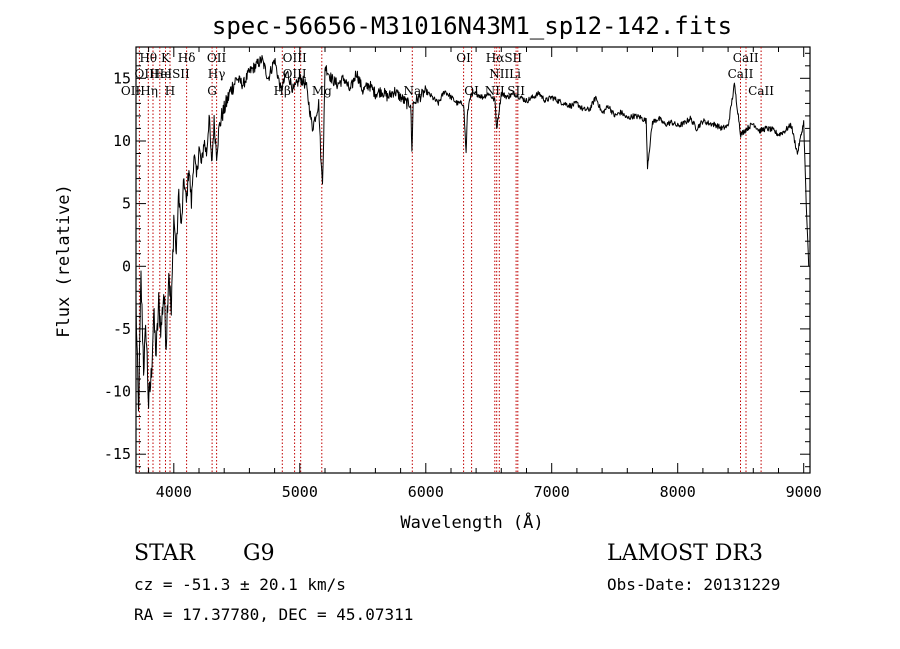 The height and width of the screenshot is (649, 900). I want to click on line-label: OII, so click(217, 58).